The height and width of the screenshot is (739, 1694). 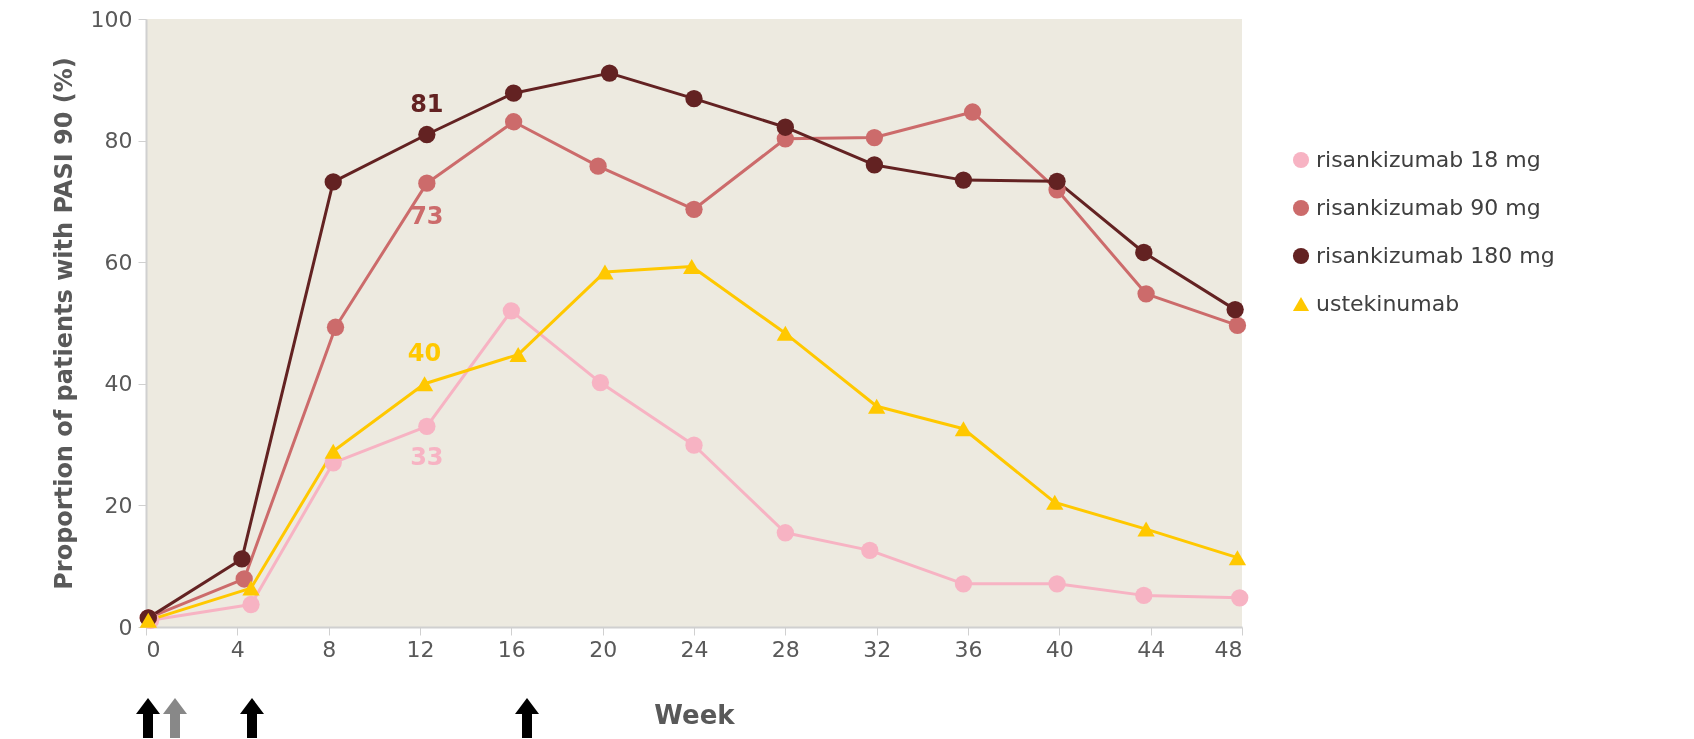 What do you see at coordinates (118, 141) in the screenshot?
I see `y-tick-label: 80` at bounding box center [118, 141].